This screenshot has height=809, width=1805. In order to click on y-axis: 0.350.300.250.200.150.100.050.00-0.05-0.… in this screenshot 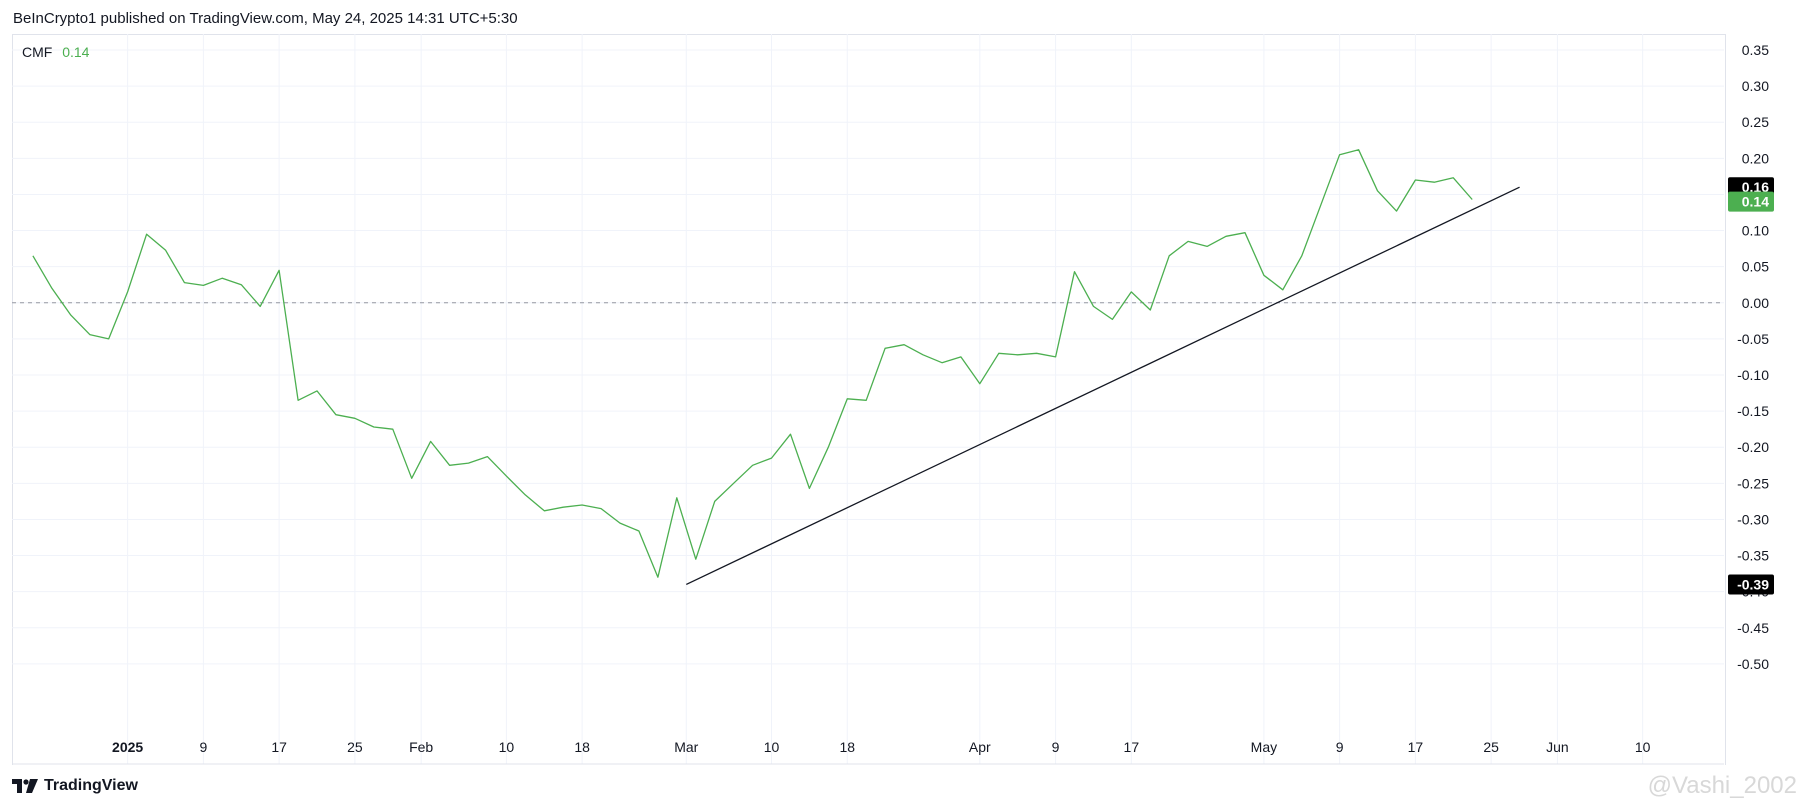, I will do `click(1753, 357)`.